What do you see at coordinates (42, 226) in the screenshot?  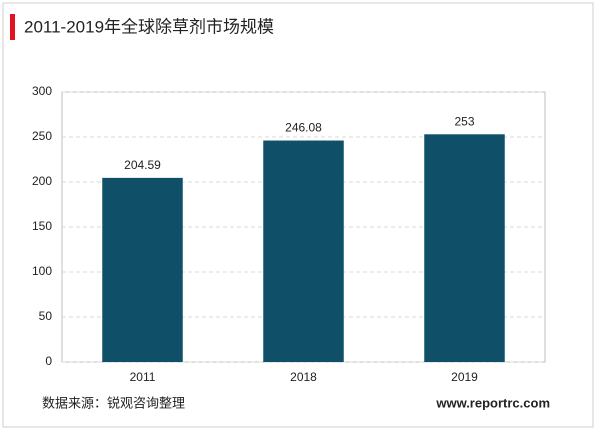 I see `y-tick-label: 150` at bounding box center [42, 226].